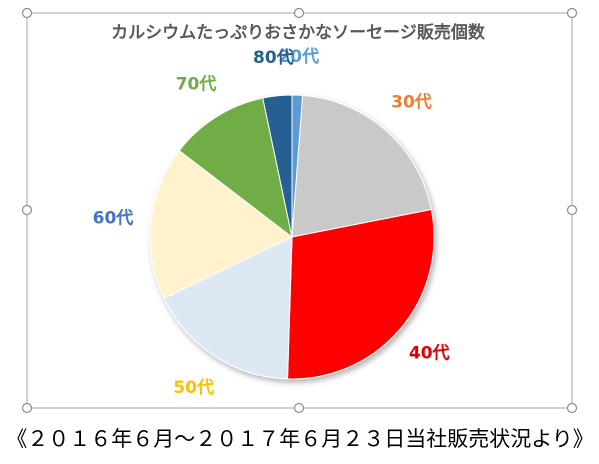  What do you see at coordinates (411, 101) in the screenshot?
I see `slice-label: 30代` at bounding box center [411, 101].